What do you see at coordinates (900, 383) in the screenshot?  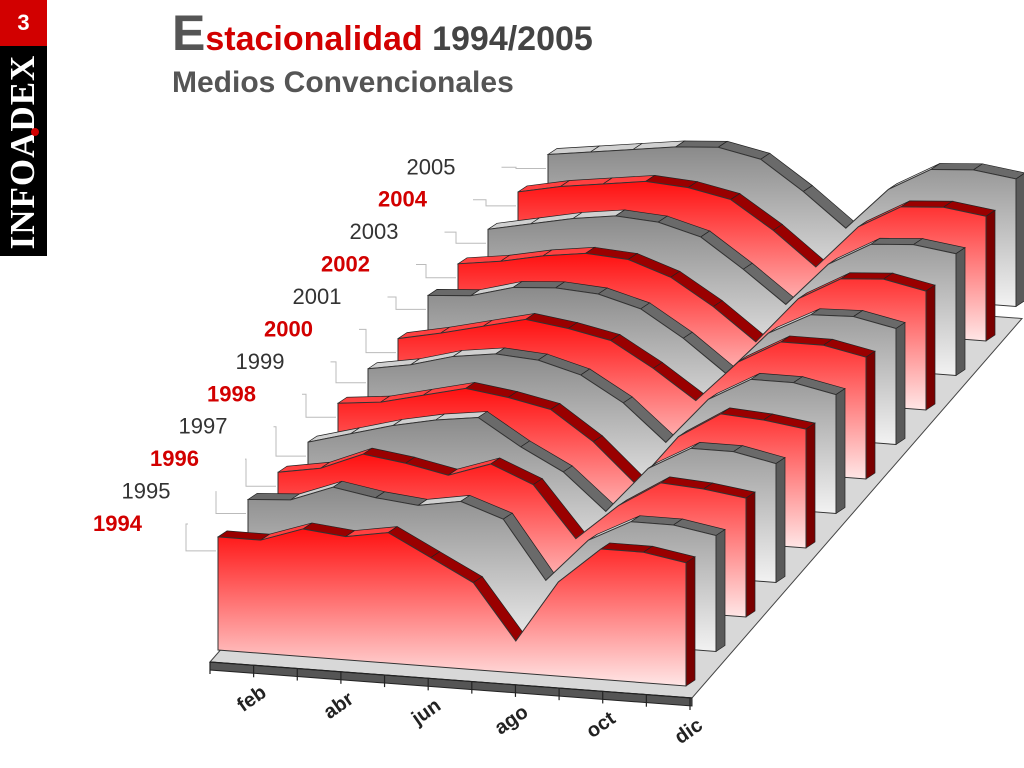 I see `series-2001-end-cap` at bounding box center [900, 383].